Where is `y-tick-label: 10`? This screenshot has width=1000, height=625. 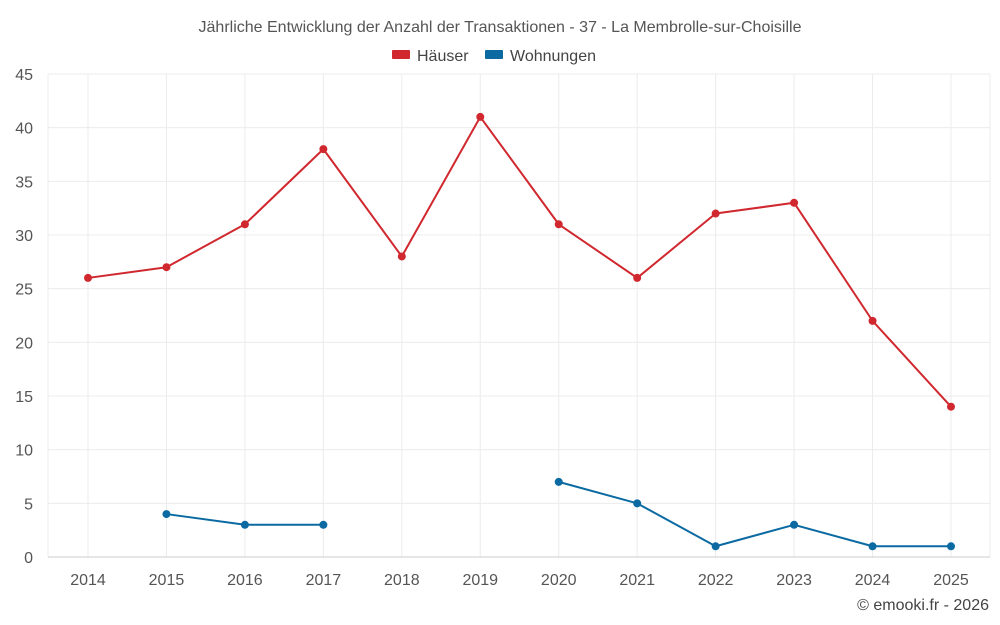 y-tick-label: 10 is located at coordinates (24, 451).